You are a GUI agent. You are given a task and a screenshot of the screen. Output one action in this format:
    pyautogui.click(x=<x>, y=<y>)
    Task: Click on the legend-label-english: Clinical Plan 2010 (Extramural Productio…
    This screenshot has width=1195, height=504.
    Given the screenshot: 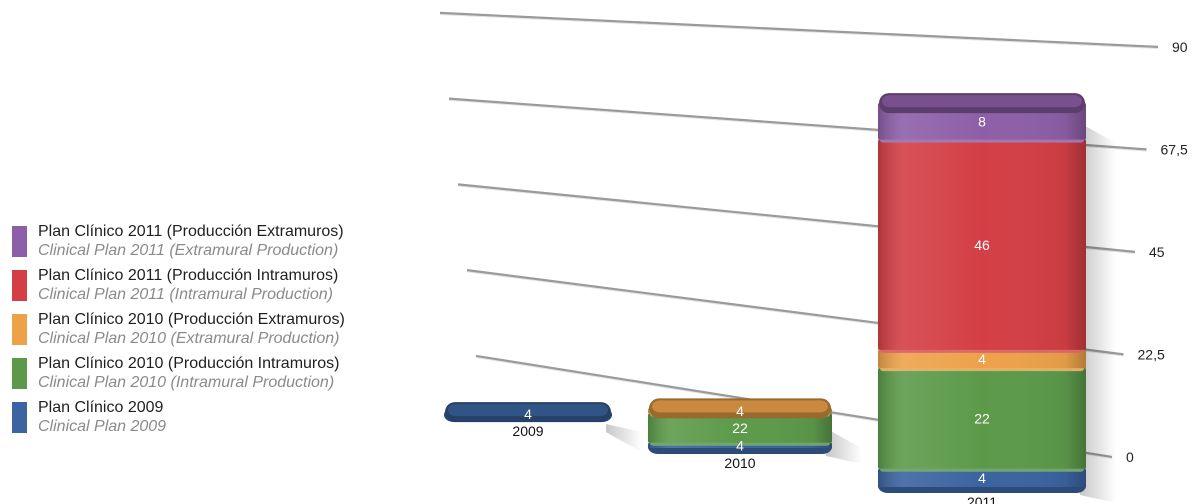 What is the action you would take?
    pyautogui.click(x=189, y=338)
    